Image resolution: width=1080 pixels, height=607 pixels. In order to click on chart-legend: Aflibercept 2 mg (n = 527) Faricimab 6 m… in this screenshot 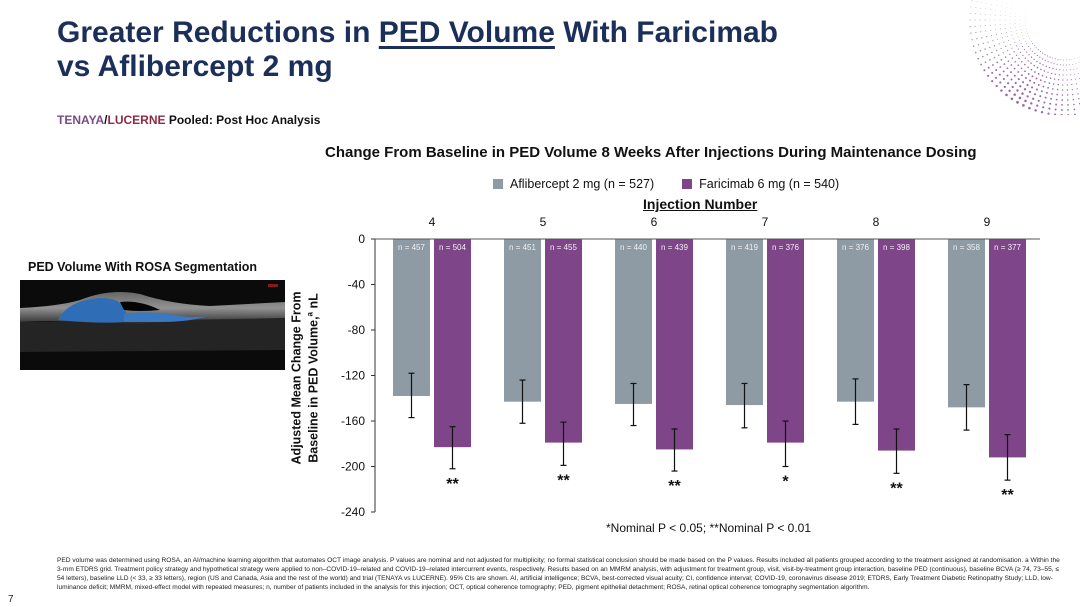, I will do `click(666, 184)`.